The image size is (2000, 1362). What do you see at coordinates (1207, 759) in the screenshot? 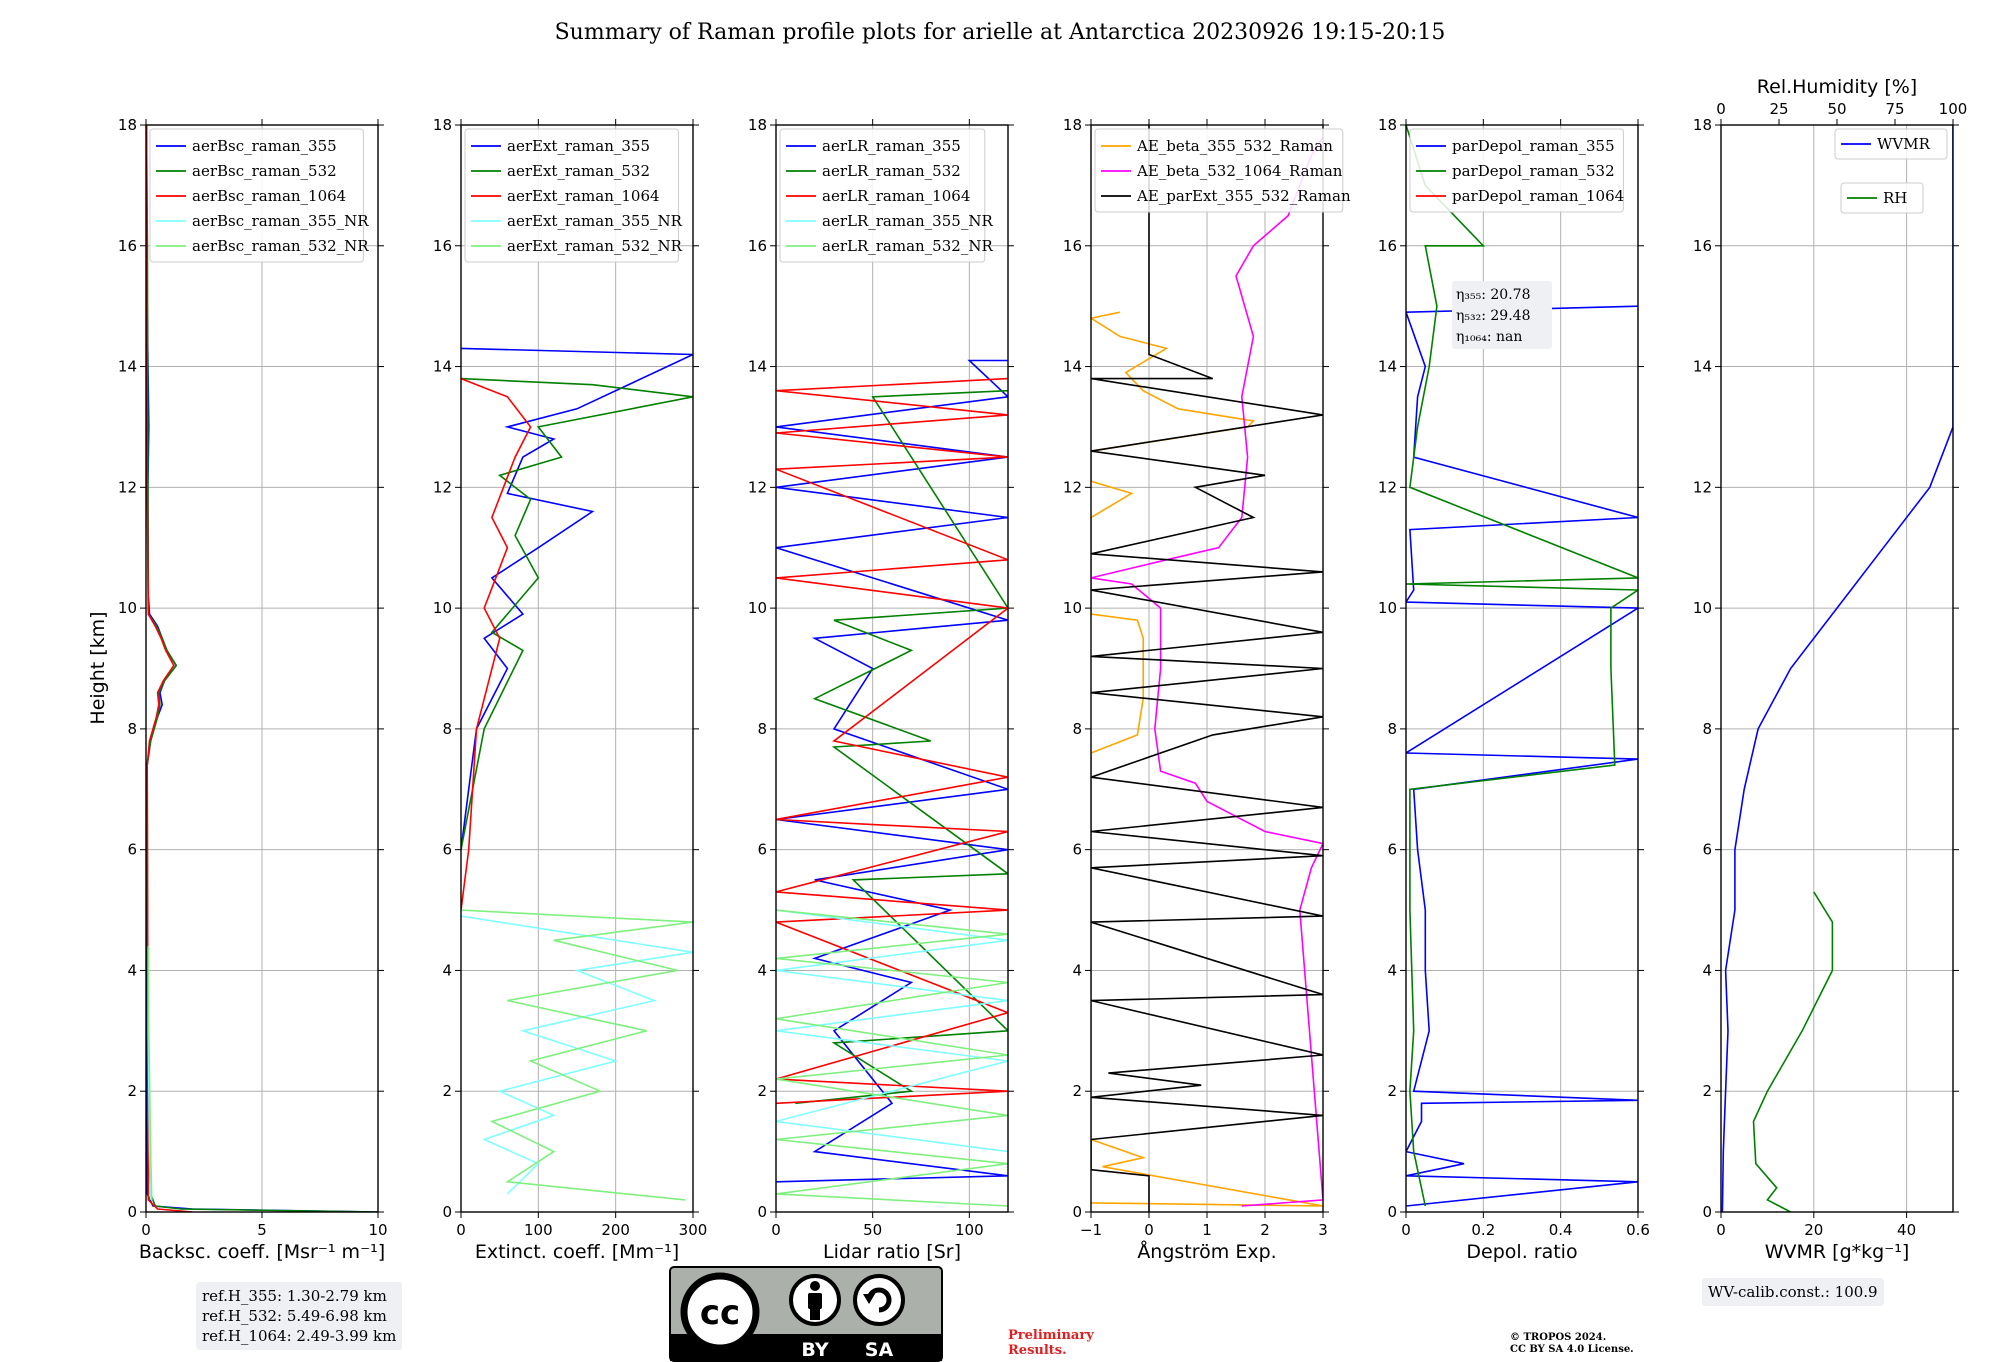
I see `series-AE_beta_355_532_Raman` at bounding box center [1207, 759].